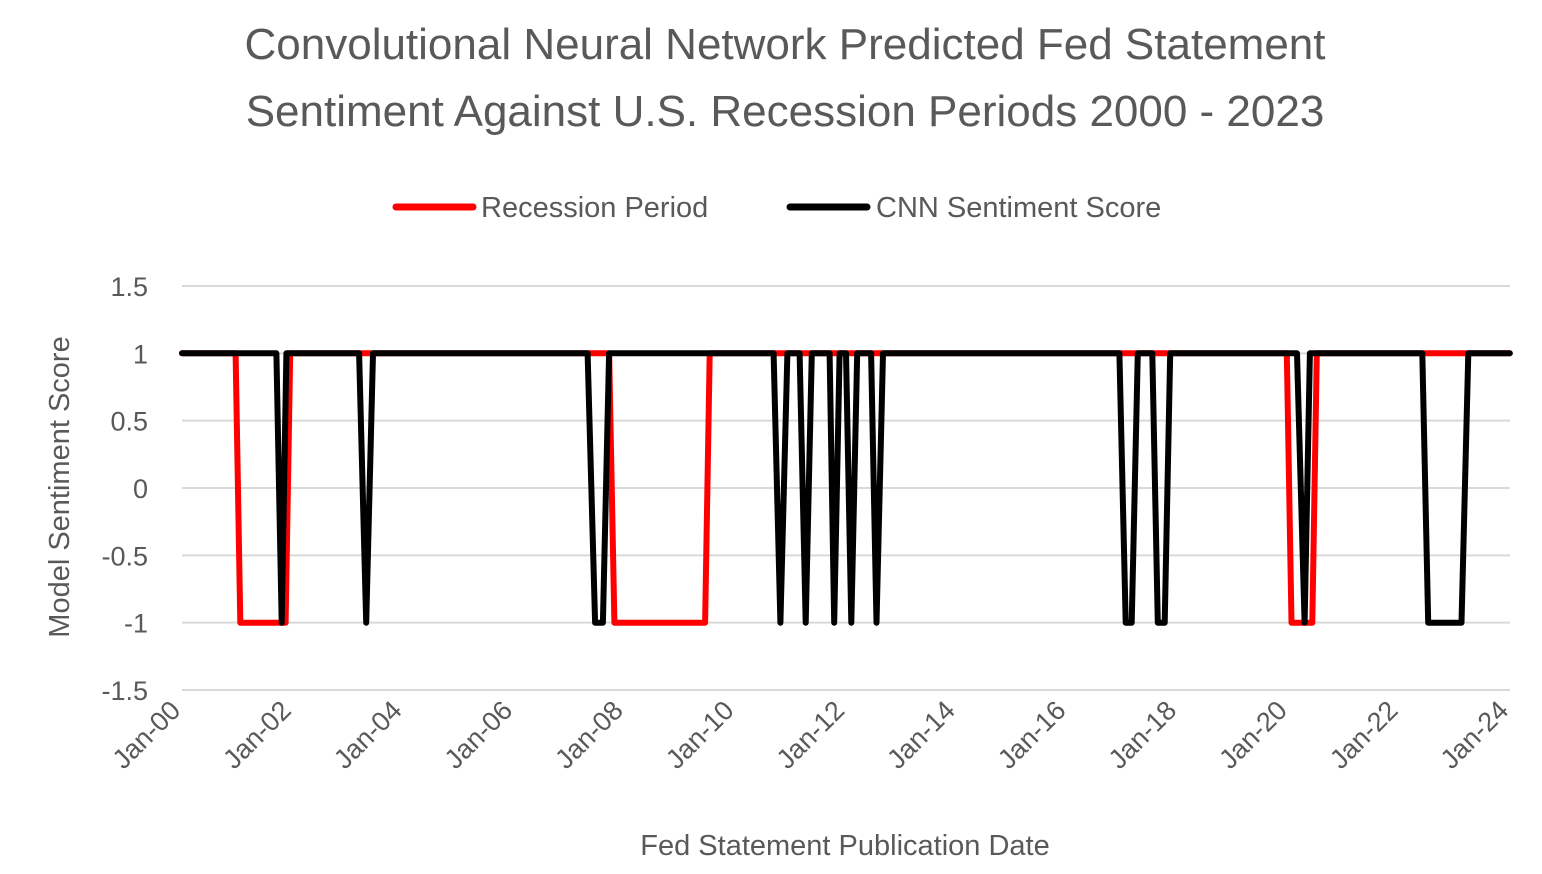 Image resolution: width=1542 pixels, height=874 pixels. Describe the element at coordinates (700, 735) in the screenshot. I see `x-tick-label: Jan-10` at that location.